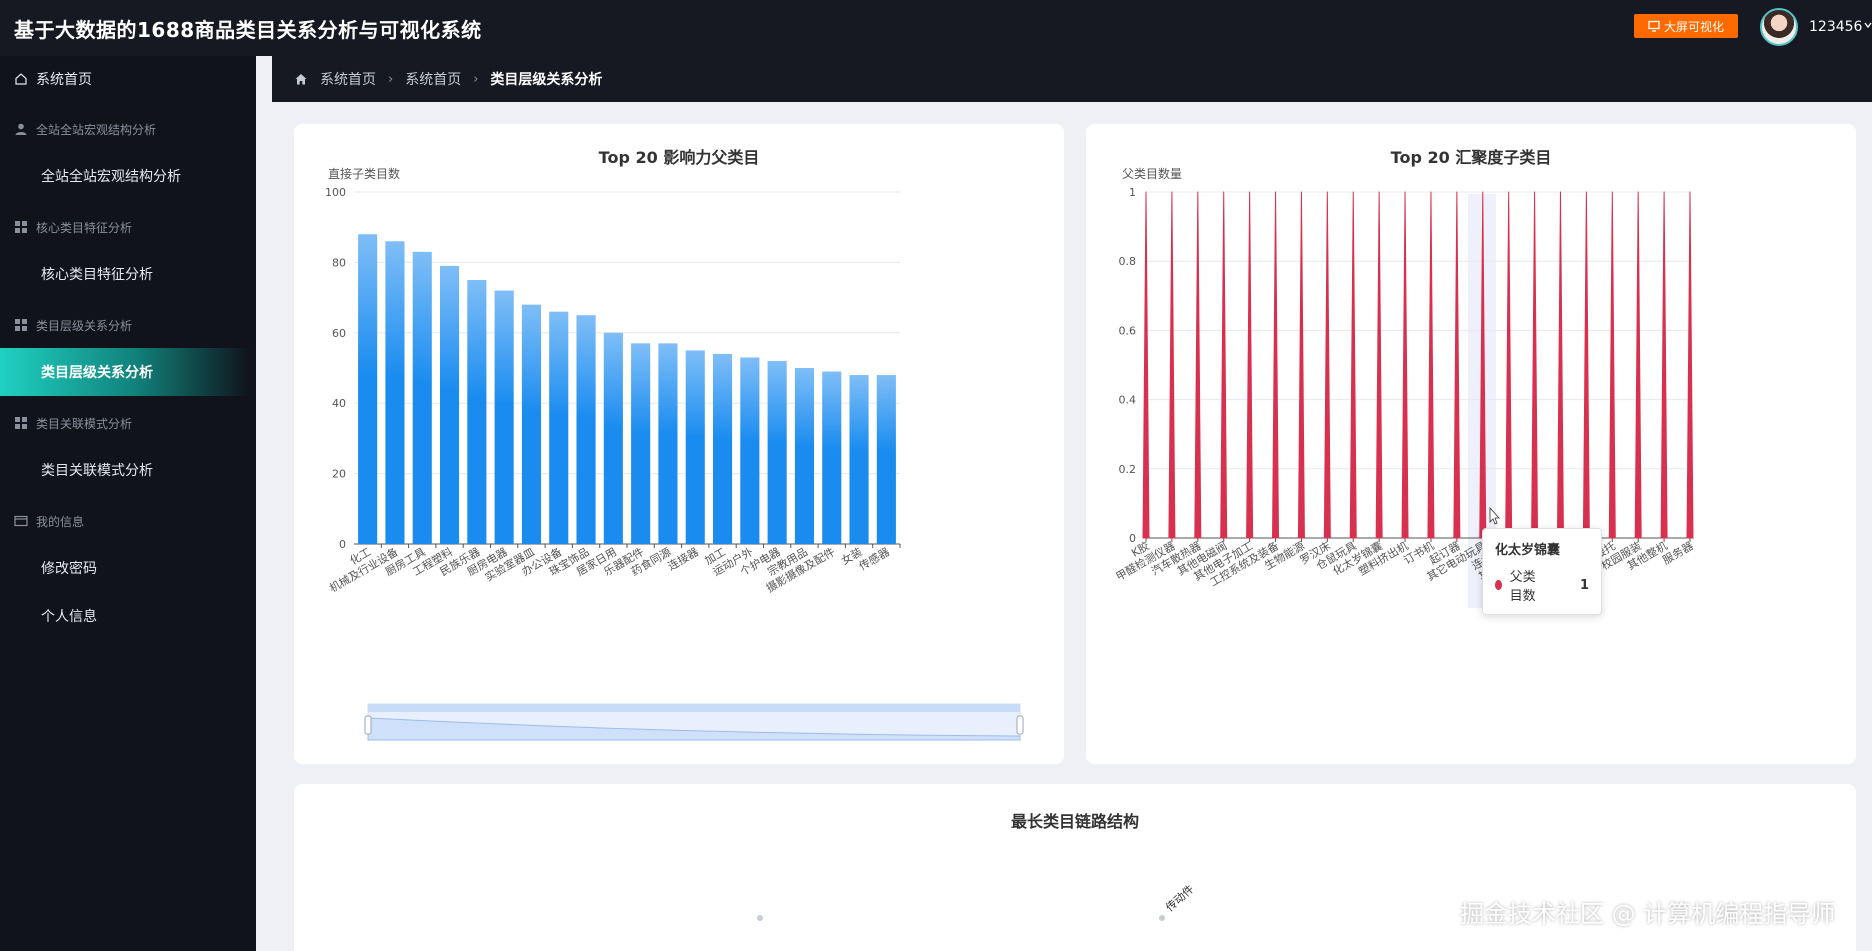 The height and width of the screenshot is (951, 1872). I want to click on sidebar-item-hierarchy: 类目层级关系分析, so click(125, 372).